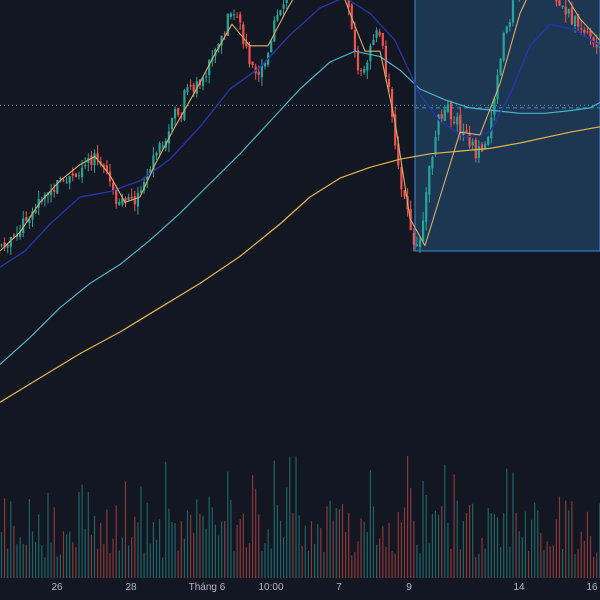 This screenshot has width=600, height=600. I want to click on x-axis: 26 28 Tháng 6 10:00 7 9 14 16, so click(324, 587).